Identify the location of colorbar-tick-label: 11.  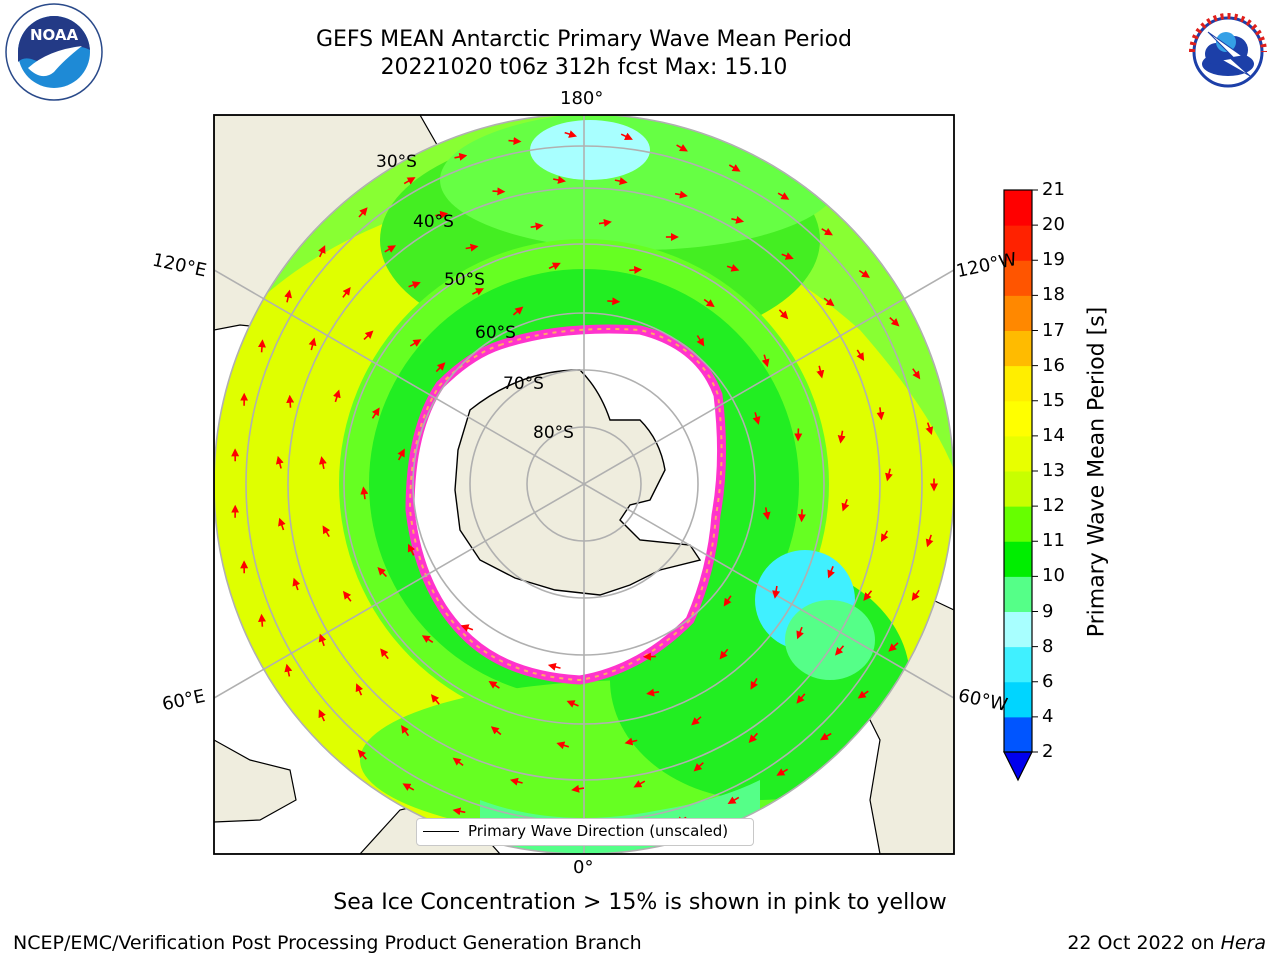
(1053, 541).